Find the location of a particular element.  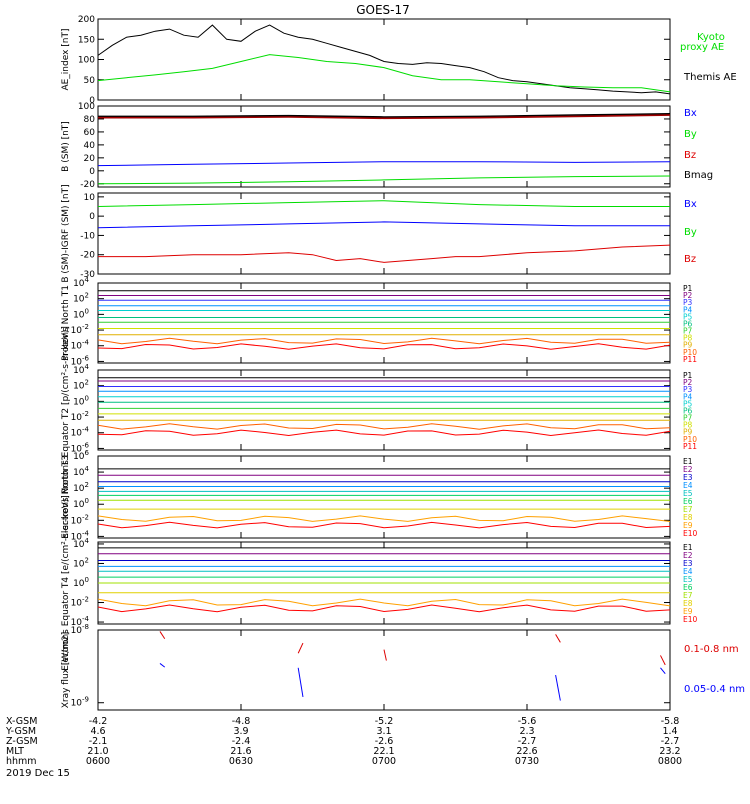

legend-e3: E3 is located at coordinates (688, 477).